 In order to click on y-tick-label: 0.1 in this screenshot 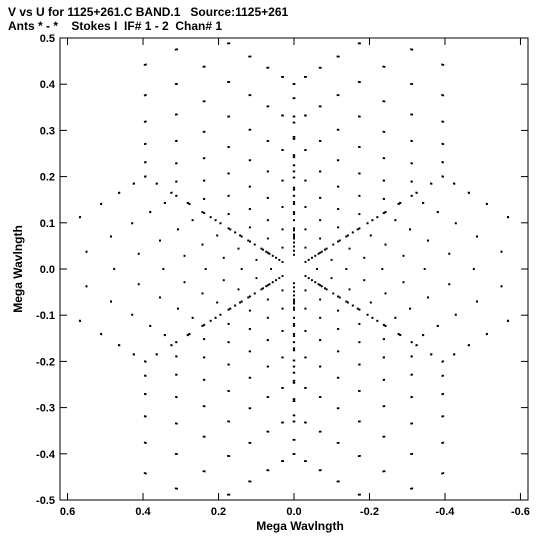, I will do `click(47, 224)`.